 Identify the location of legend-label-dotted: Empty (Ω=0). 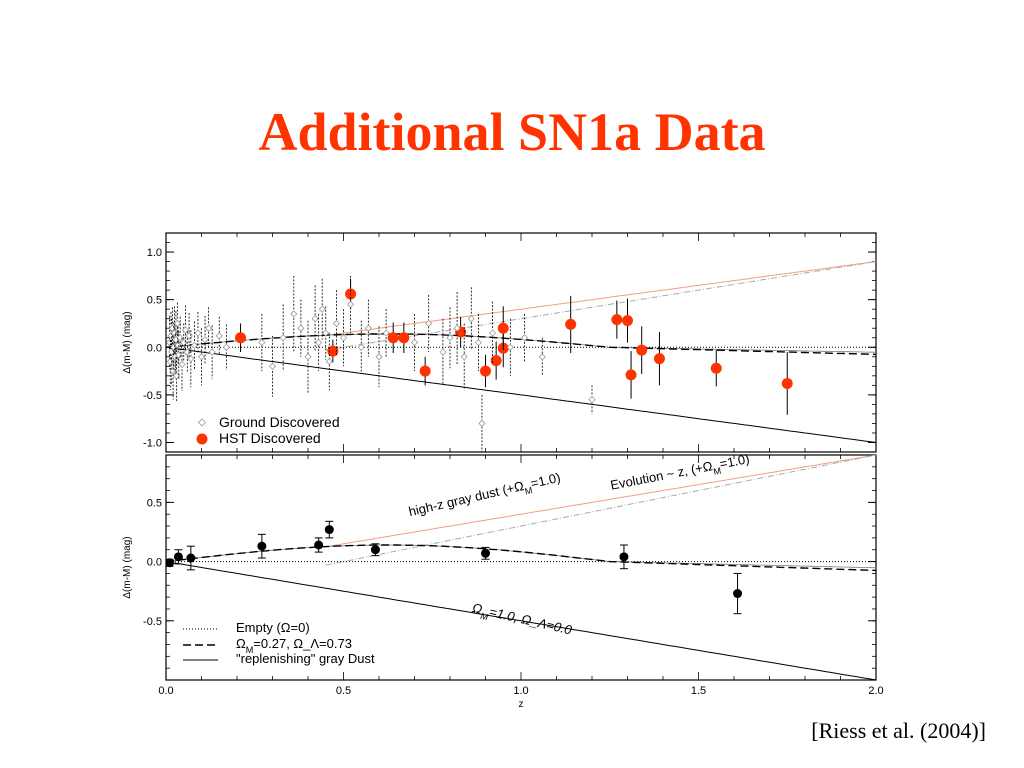
(273, 627).